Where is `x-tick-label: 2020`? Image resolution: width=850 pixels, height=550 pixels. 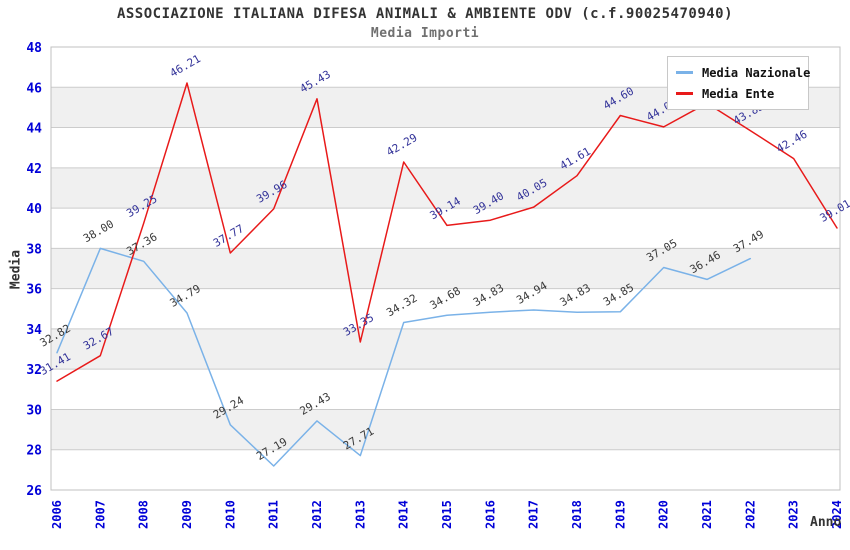
x-tick-label: 2020 is located at coordinates (664, 514).